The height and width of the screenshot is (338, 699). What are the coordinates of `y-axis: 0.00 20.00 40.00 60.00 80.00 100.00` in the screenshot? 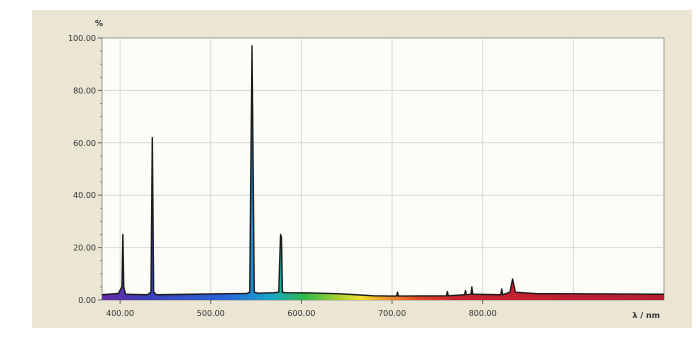 It's located at (85, 169).